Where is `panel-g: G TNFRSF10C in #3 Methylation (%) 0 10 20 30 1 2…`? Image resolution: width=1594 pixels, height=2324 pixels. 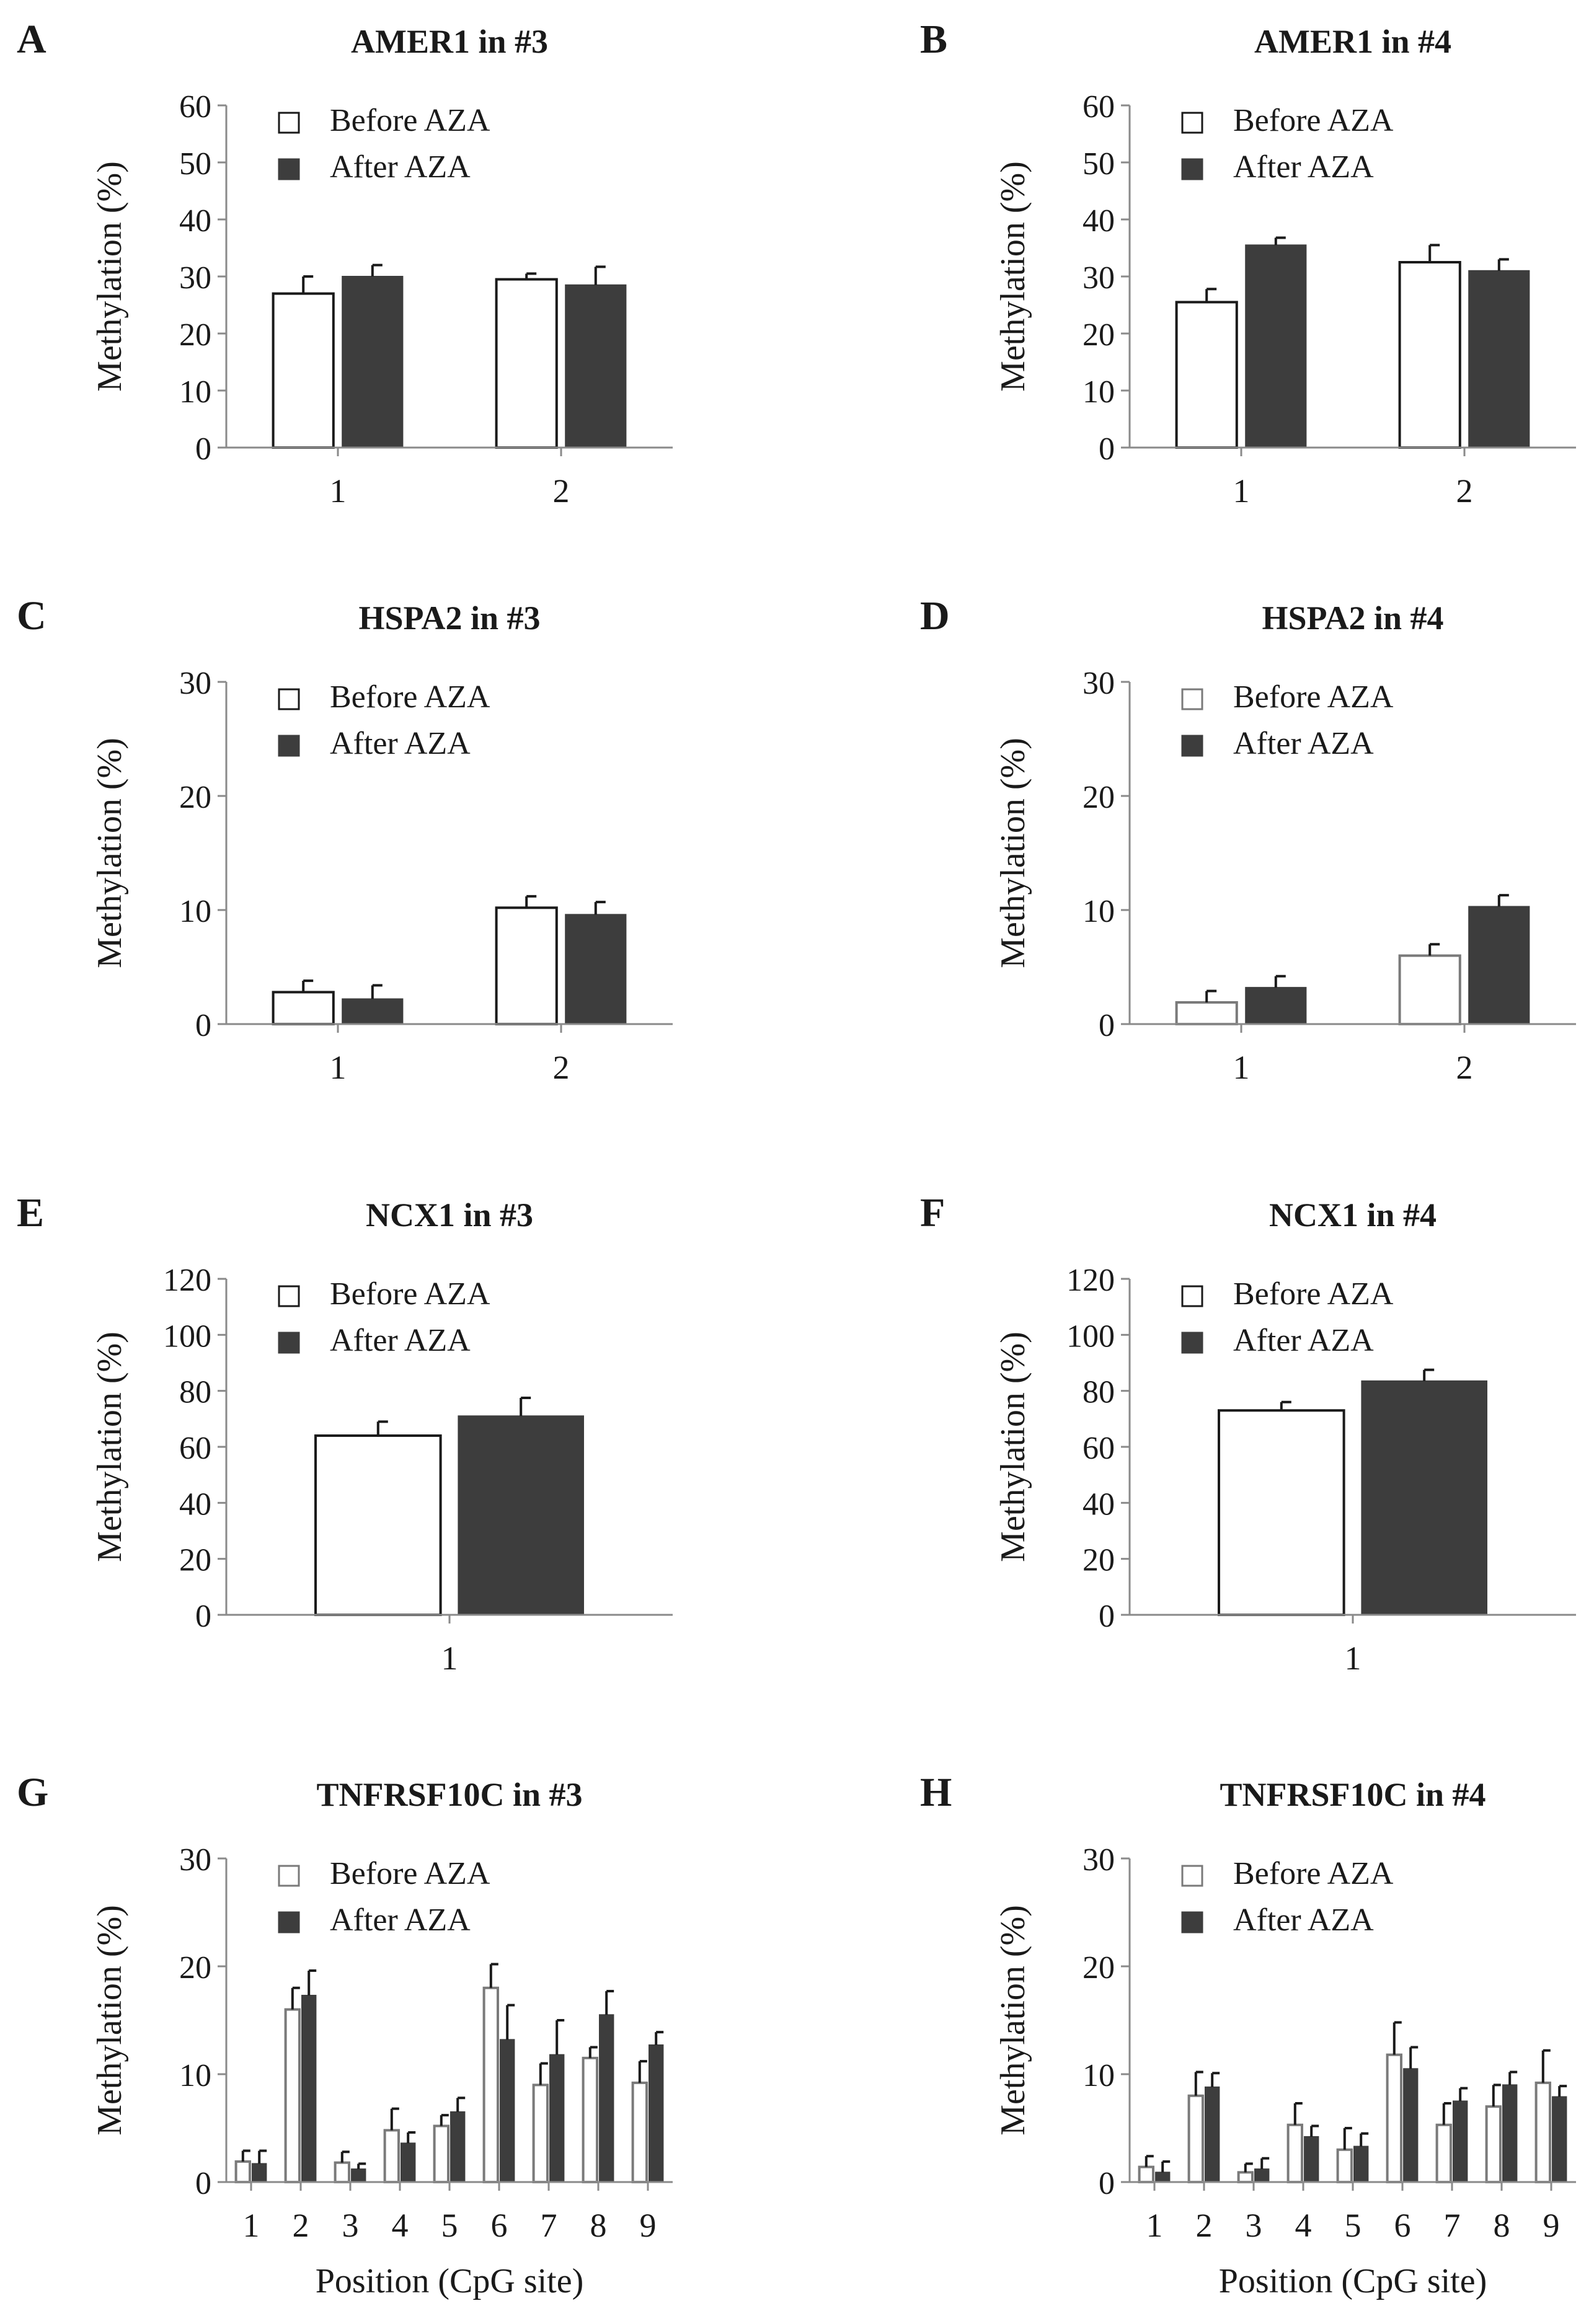
panel-g: G TNFRSF10C in #3 Methylation (%) 0 10 20 30 1 2… is located at coordinates (345, 2035).